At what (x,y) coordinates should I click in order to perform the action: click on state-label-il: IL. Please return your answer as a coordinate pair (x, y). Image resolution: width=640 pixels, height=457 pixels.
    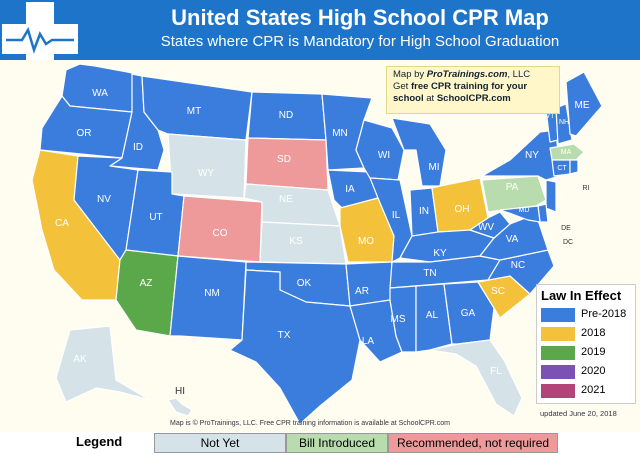
    Looking at the image, I should click on (396, 215).